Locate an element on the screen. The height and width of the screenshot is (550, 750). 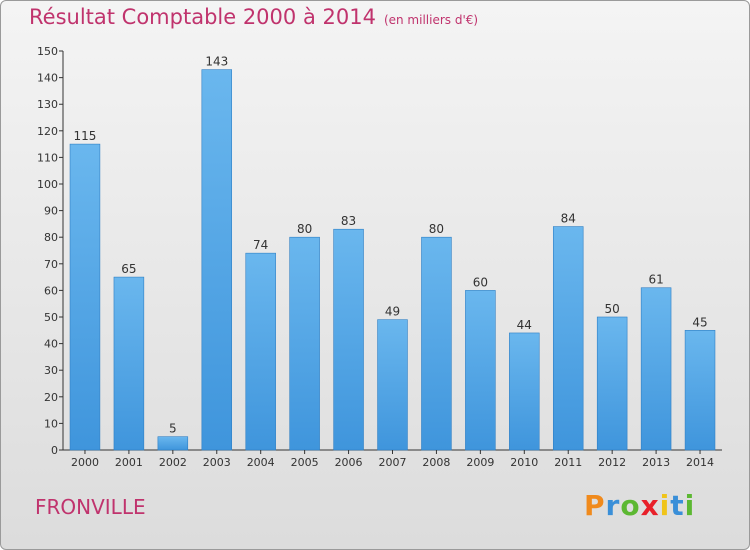
y-tick-label: 30 is located at coordinates (51, 370).